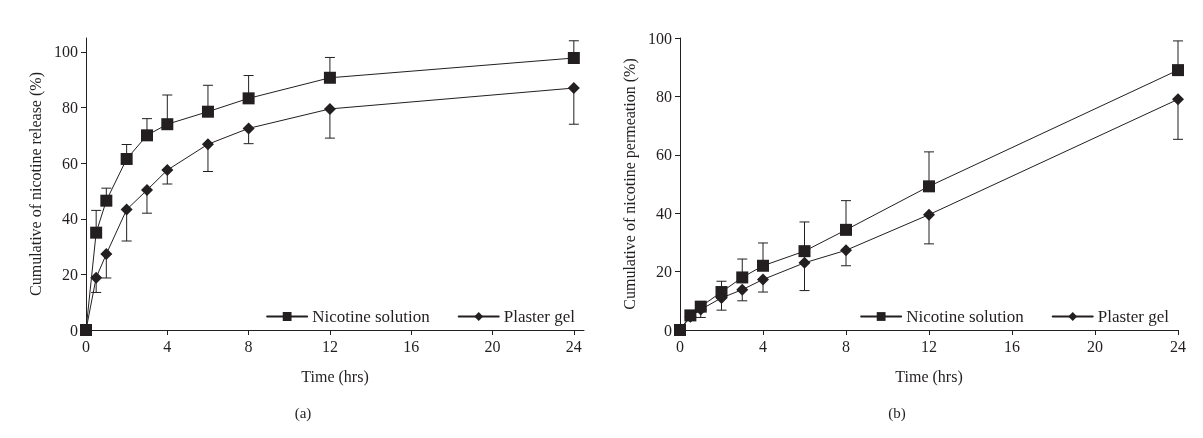 The image size is (1203, 438). What do you see at coordinates (35, 184) in the screenshot?
I see `y-axis-title: Cumulative of nicotine release (%)` at bounding box center [35, 184].